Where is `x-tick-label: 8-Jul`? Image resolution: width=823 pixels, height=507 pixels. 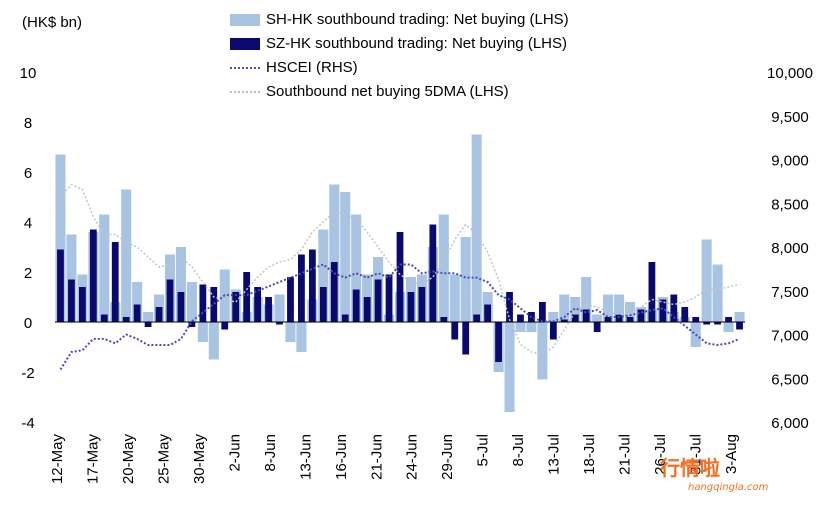 x-tick-label: 8-Jul is located at coordinates (518, 450).